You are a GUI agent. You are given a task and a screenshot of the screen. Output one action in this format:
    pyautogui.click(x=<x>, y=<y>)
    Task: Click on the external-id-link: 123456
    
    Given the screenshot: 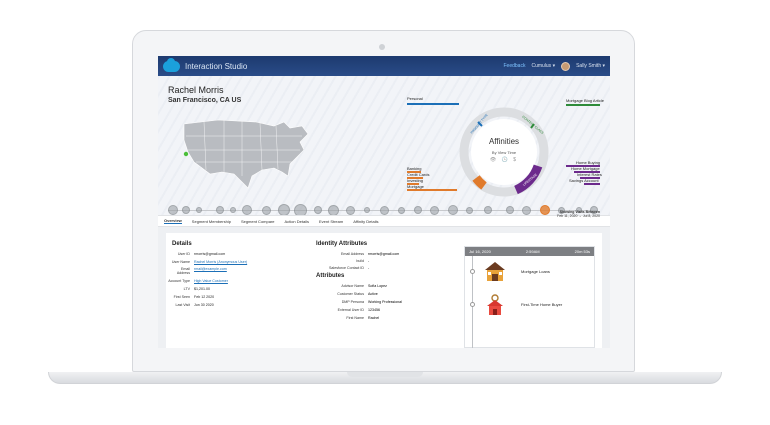 What is the action you would take?
    pyautogui.click(x=374, y=310)
    